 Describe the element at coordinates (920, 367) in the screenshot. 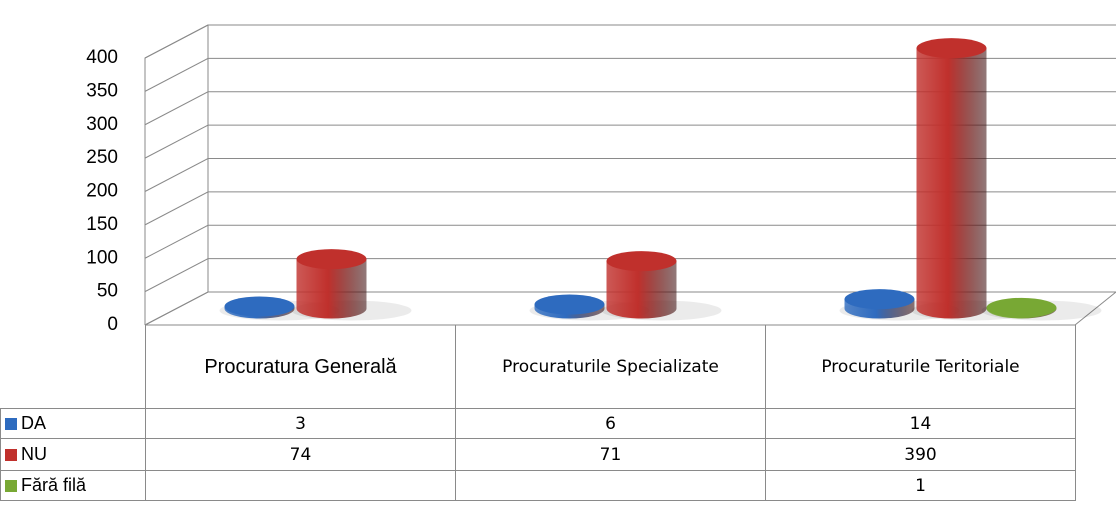

I see `table-header: Procuraturile Teritoriale` at that location.